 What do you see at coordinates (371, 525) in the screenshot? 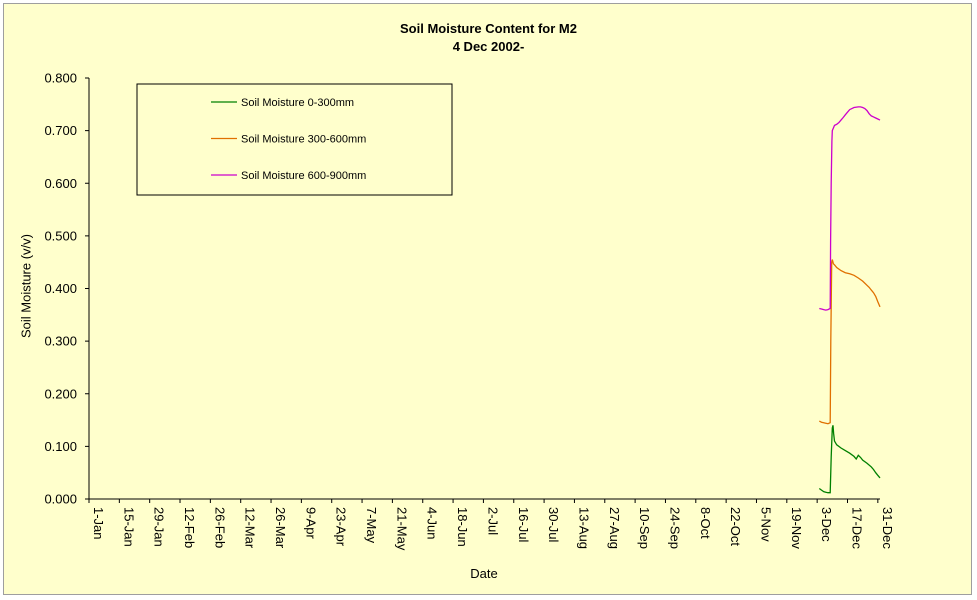
I see `x-tick-label: 7-May` at bounding box center [371, 525].